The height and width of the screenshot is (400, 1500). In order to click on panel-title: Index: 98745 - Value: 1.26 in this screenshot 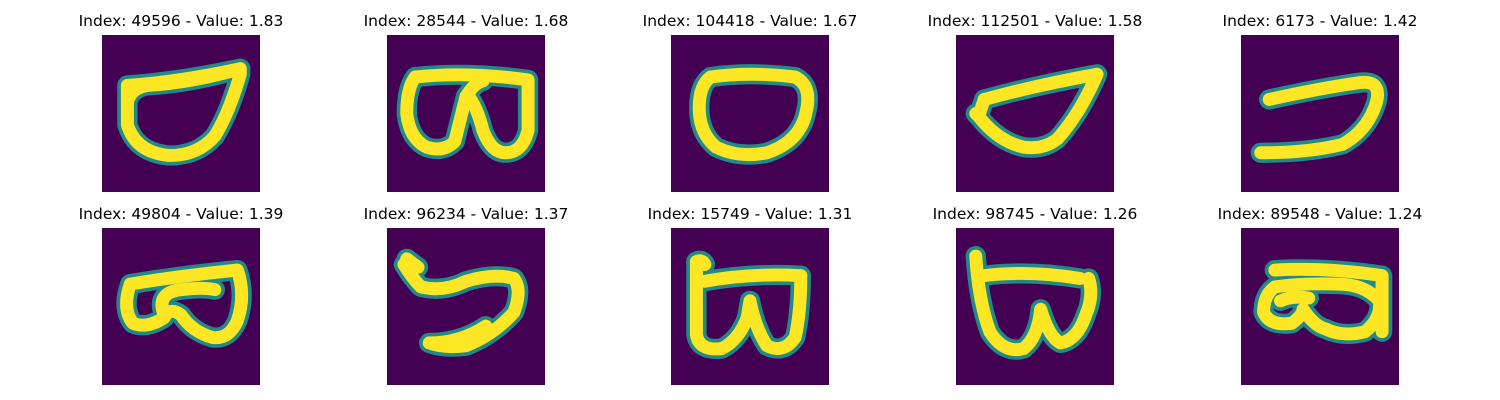, I will do `click(1035, 214)`.